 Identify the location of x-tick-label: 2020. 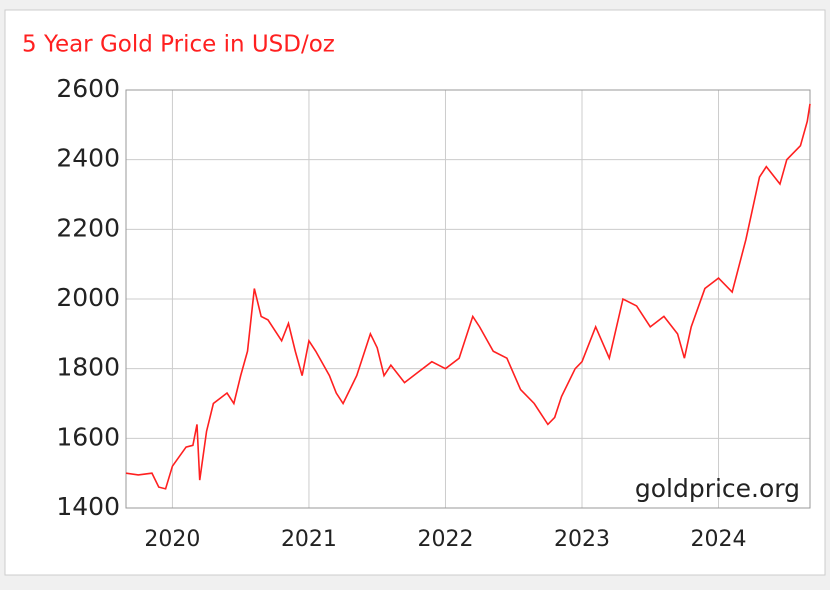
(172, 539).